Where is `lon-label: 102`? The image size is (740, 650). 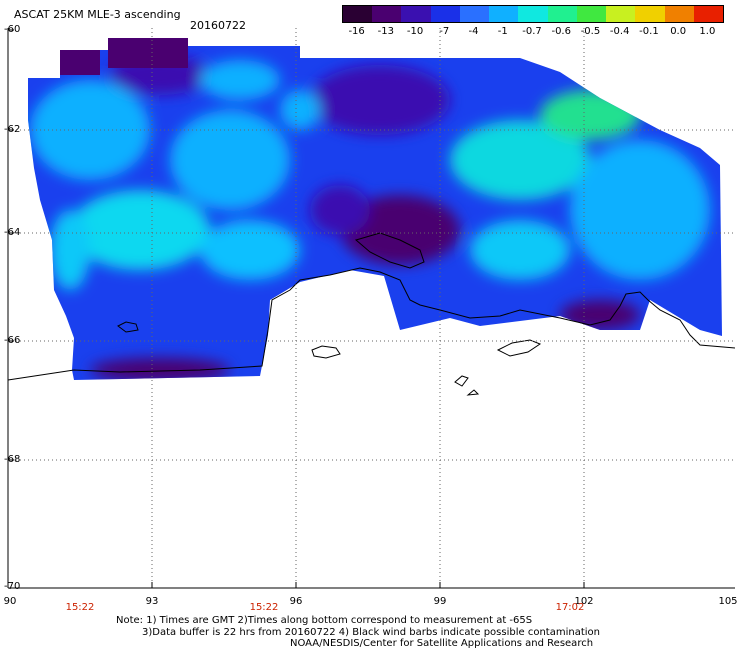
lon-label: 102 is located at coordinates (584, 601).